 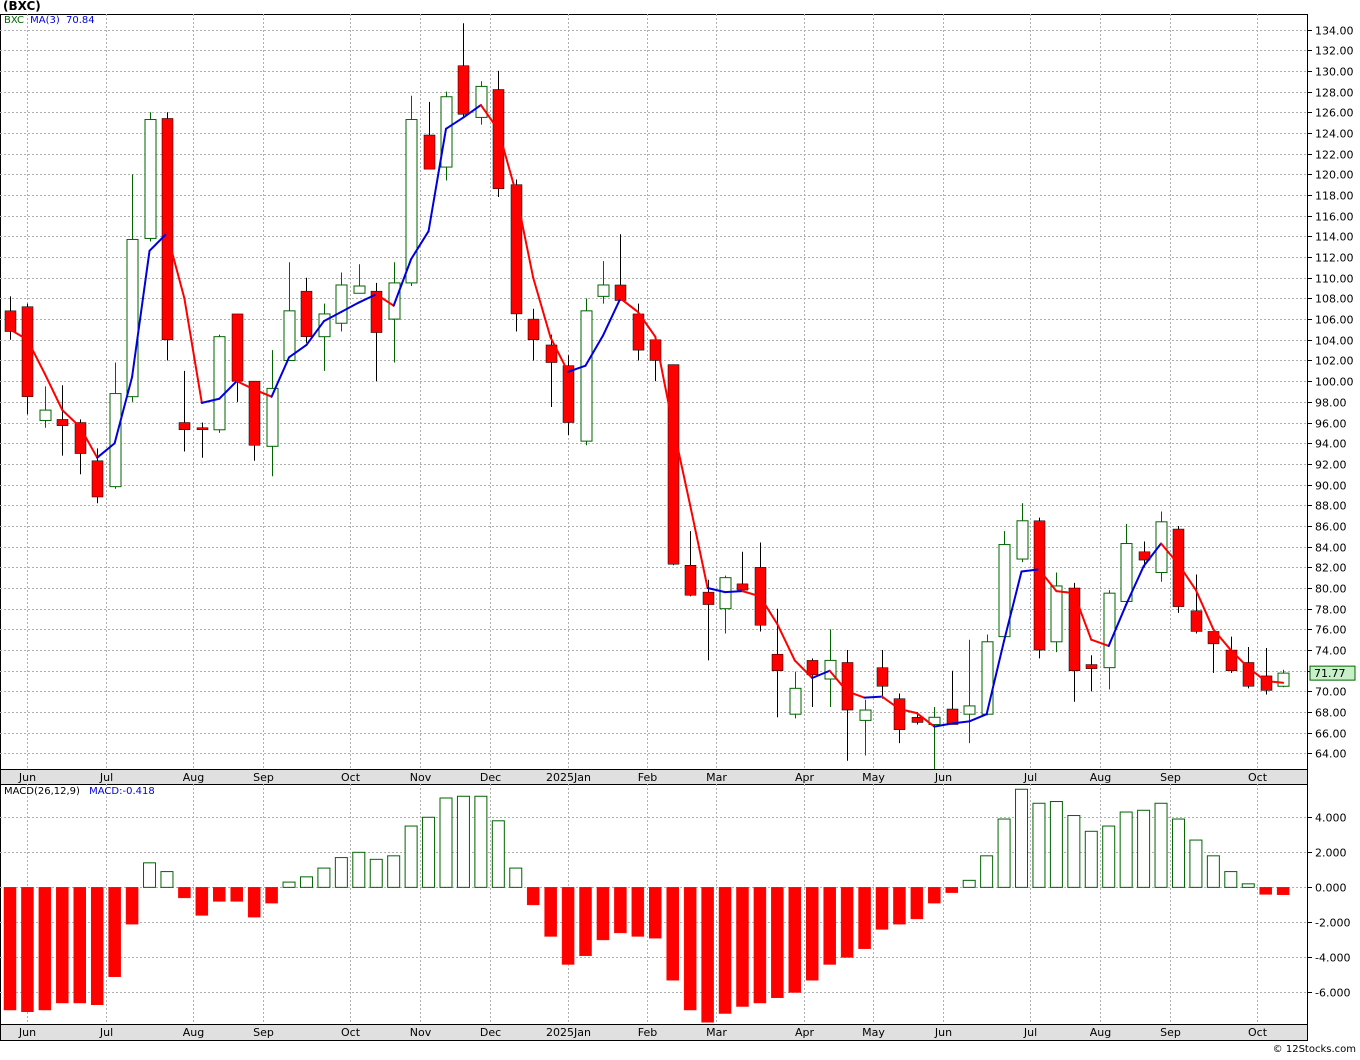 What do you see at coordinates (1331, 713) in the screenshot?
I see `price-tick-label: 68.00` at bounding box center [1331, 713].